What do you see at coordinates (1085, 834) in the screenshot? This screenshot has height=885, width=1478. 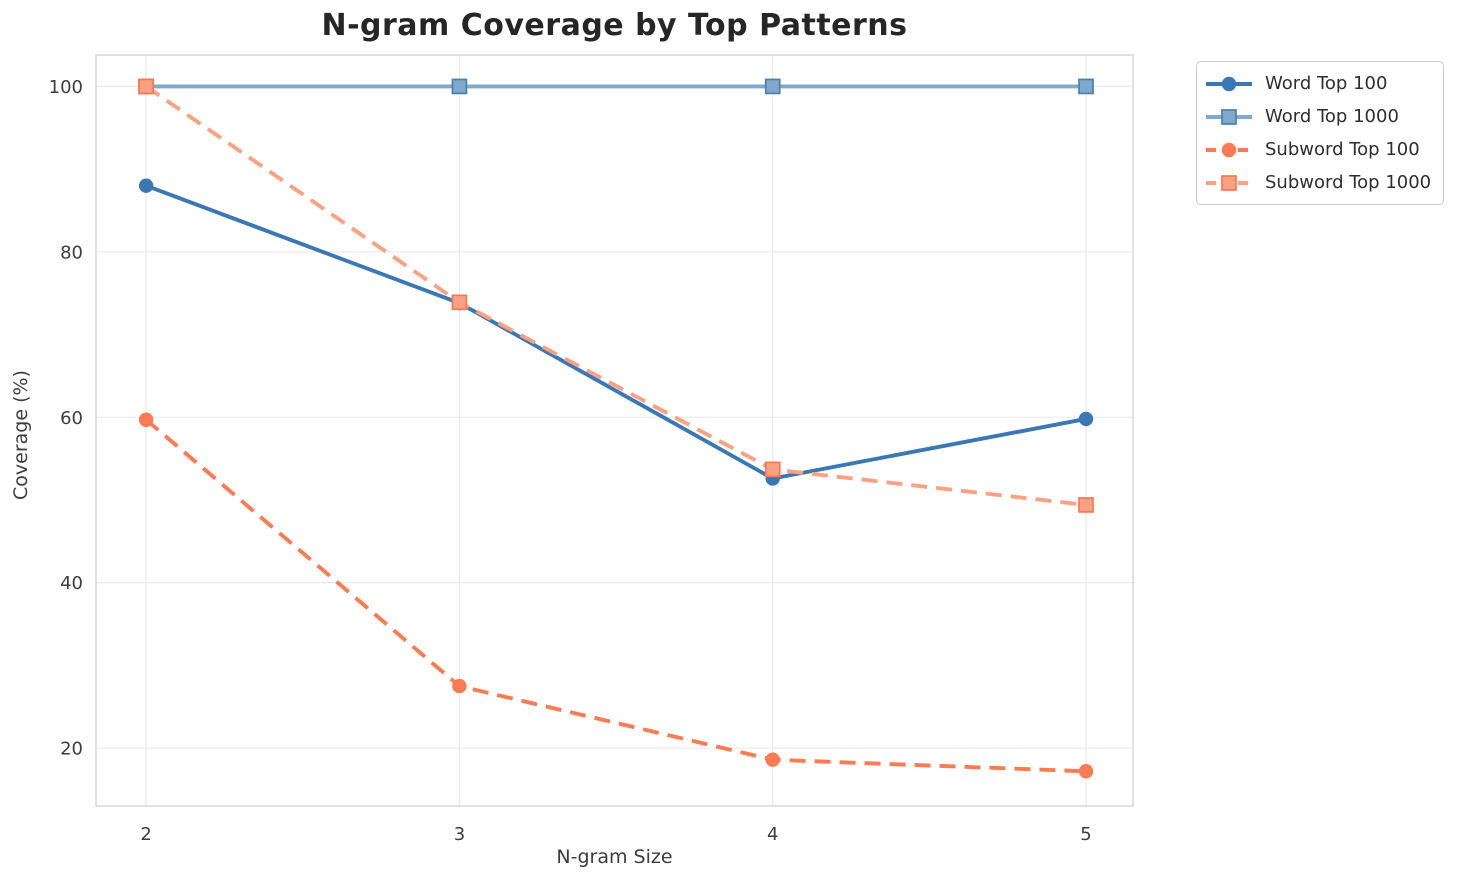 I see `x-tick-label: 5` at bounding box center [1085, 834].